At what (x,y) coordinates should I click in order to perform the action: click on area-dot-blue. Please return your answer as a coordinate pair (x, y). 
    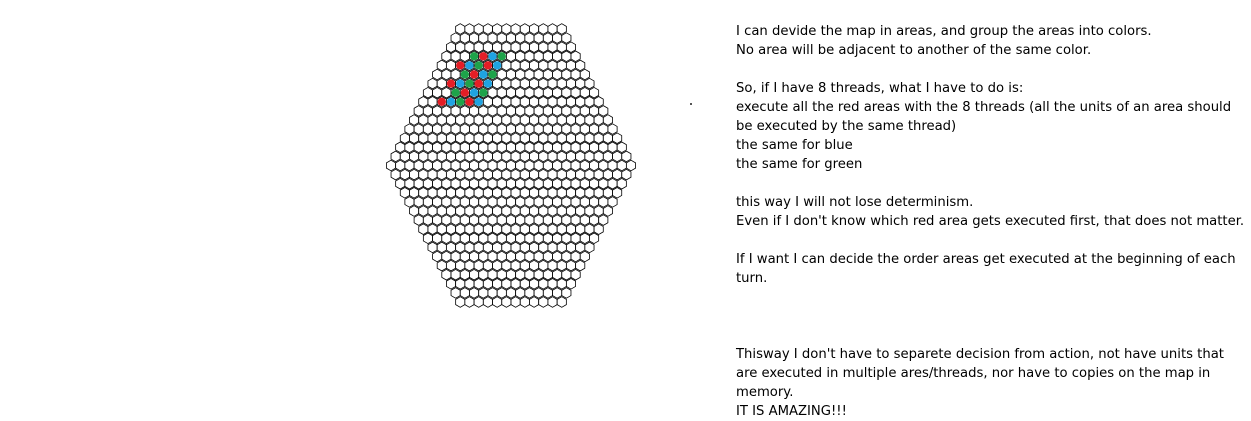
    Looking at the image, I should click on (469, 65).